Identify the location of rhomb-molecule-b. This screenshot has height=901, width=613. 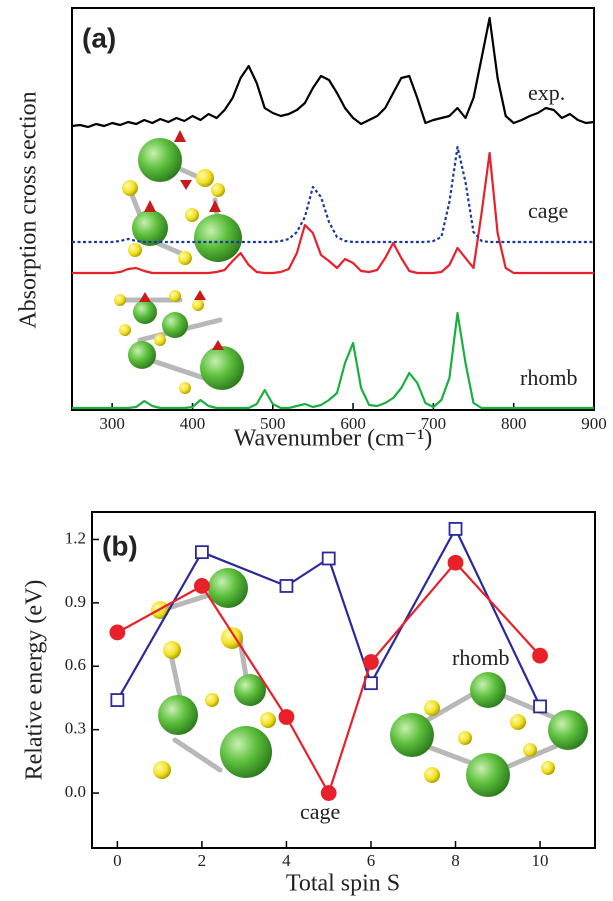
(489, 734).